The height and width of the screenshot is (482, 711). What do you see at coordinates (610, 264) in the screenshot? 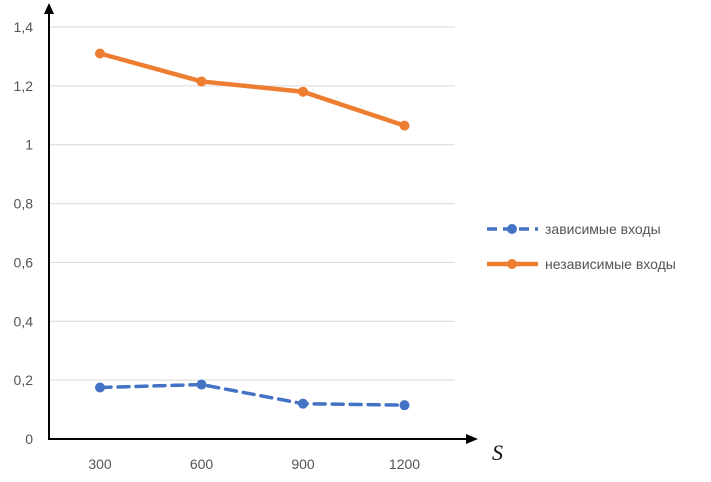
I see `legend-label: независимые входы` at bounding box center [610, 264].